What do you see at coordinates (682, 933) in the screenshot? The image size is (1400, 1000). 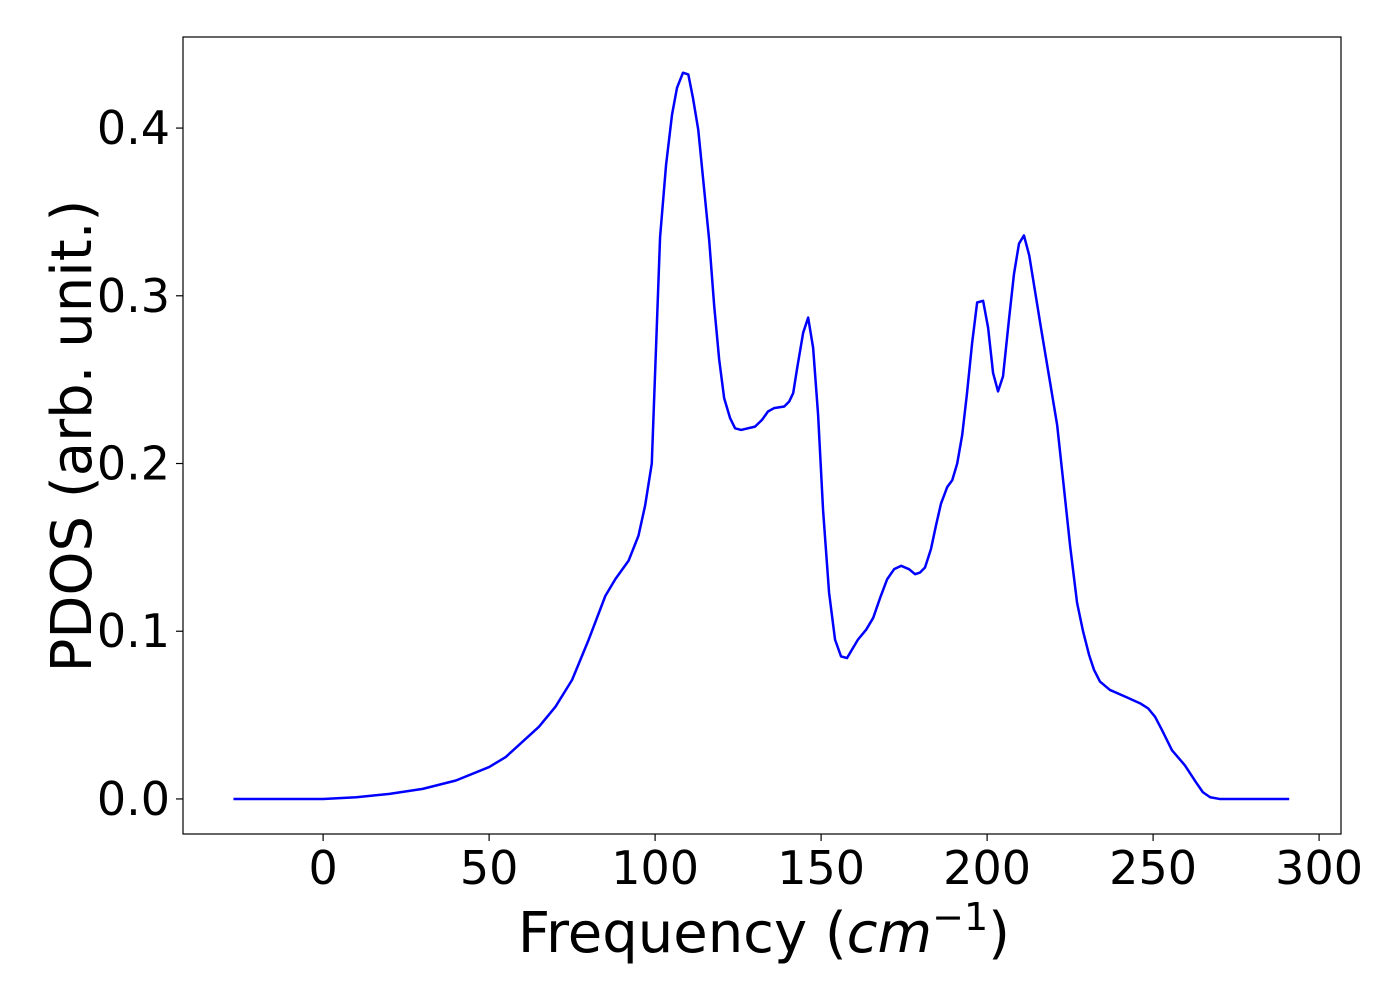 I see `x-label-part: Frequency (` at bounding box center [682, 933].